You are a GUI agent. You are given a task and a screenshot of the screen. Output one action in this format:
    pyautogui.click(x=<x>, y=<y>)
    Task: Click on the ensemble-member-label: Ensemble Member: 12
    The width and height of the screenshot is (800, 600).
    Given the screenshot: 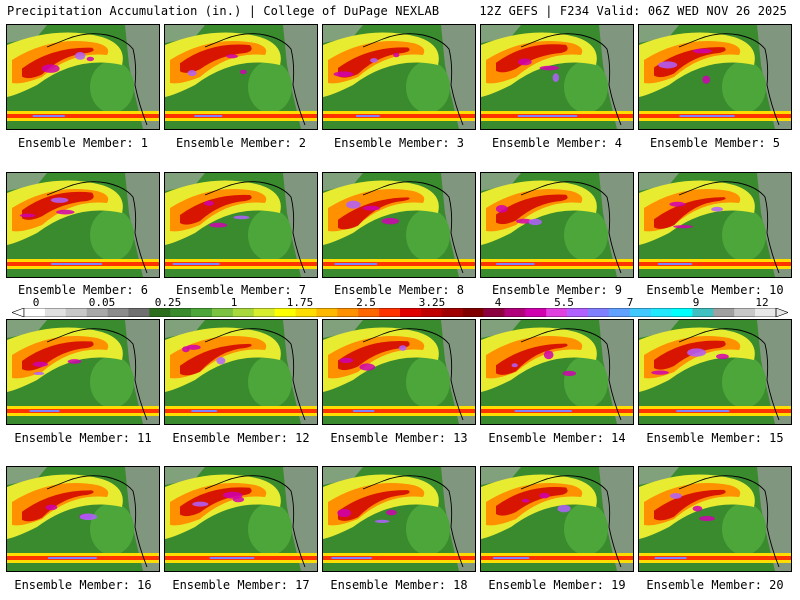 What is the action you would take?
    pyautogui.click(x=241, y=438)
    